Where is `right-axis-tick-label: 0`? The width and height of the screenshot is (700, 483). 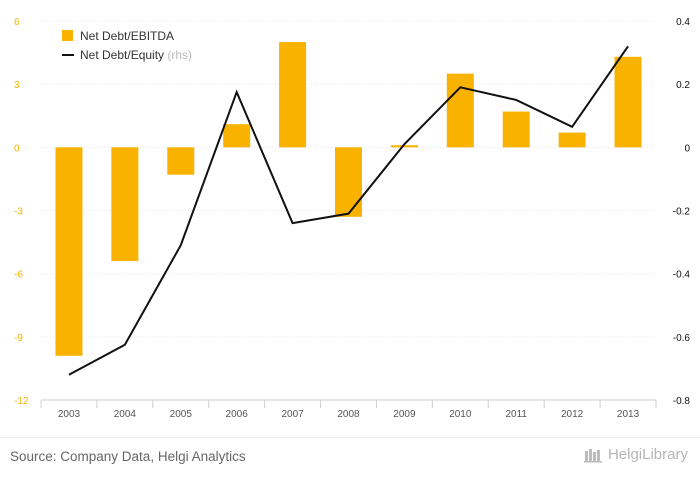
right-axis-tick-label: 0 is located at coordinates (687, 148).